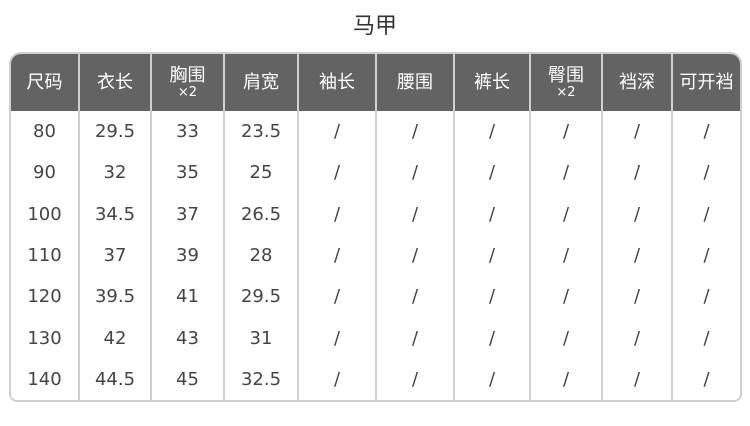 The height and width of the screenshot is (426, 750). I want to click on column-header: 衣长, so click(114, 82).